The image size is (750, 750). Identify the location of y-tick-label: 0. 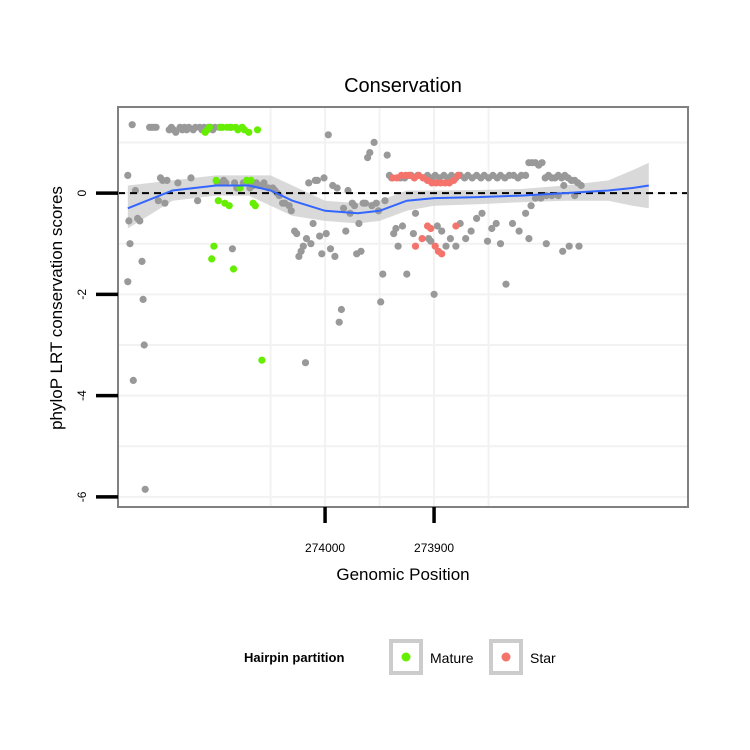
(82, 192).